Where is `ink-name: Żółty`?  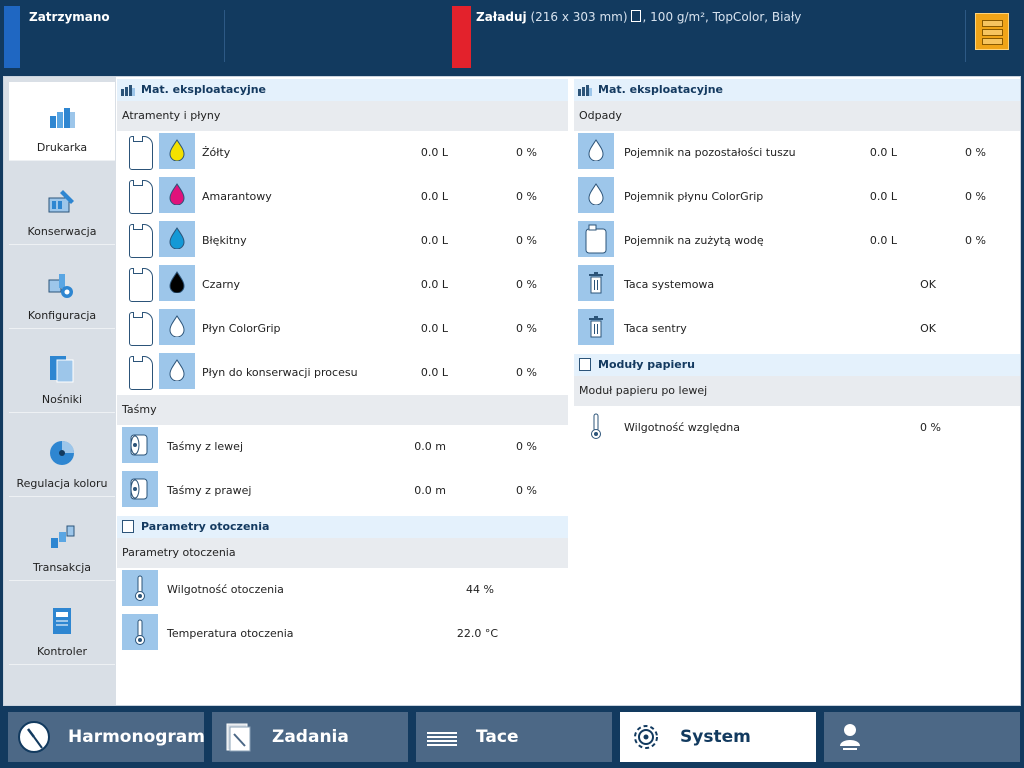
ink-name: Żółty is located at coordinates (216, 152).